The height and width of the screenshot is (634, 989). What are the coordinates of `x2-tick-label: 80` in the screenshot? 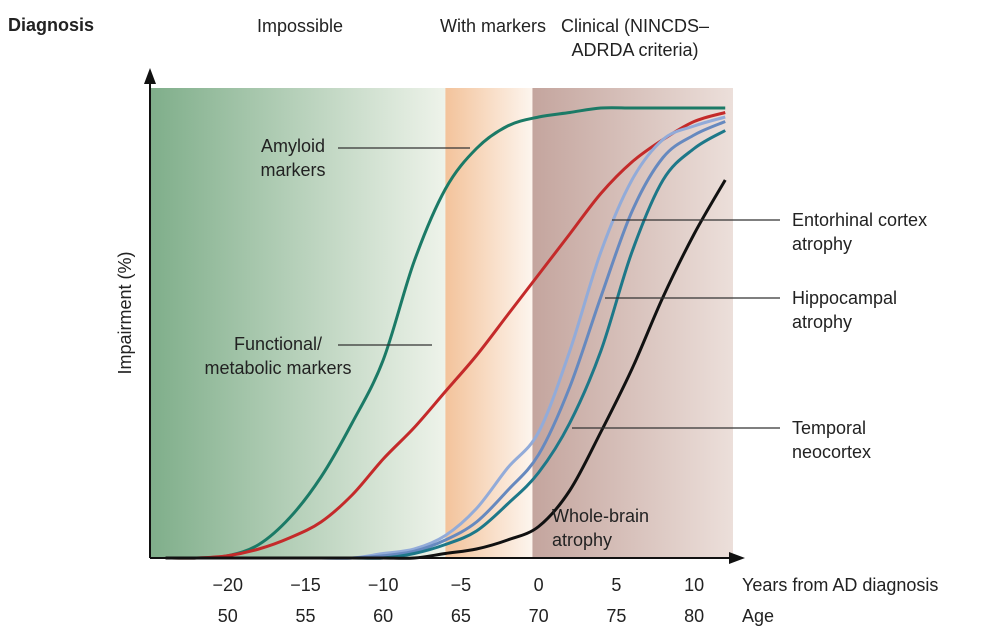 It's located at (694, 616).